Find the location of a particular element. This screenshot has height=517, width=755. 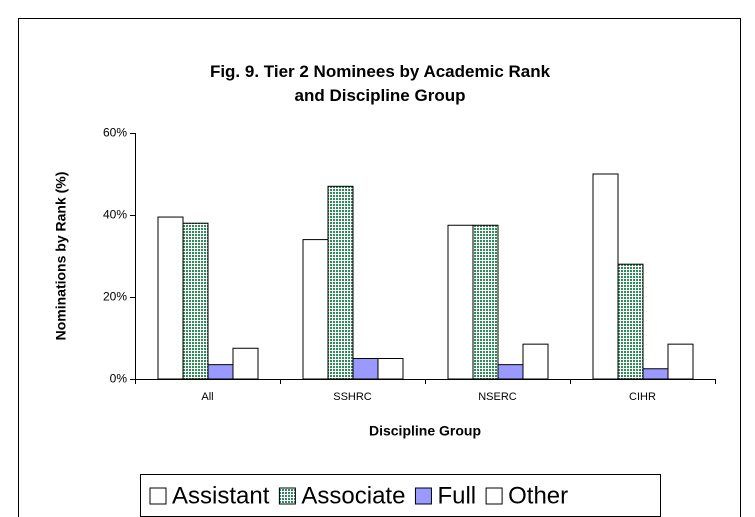

y-tick-label: 40% is located at coordinates (115, 215).